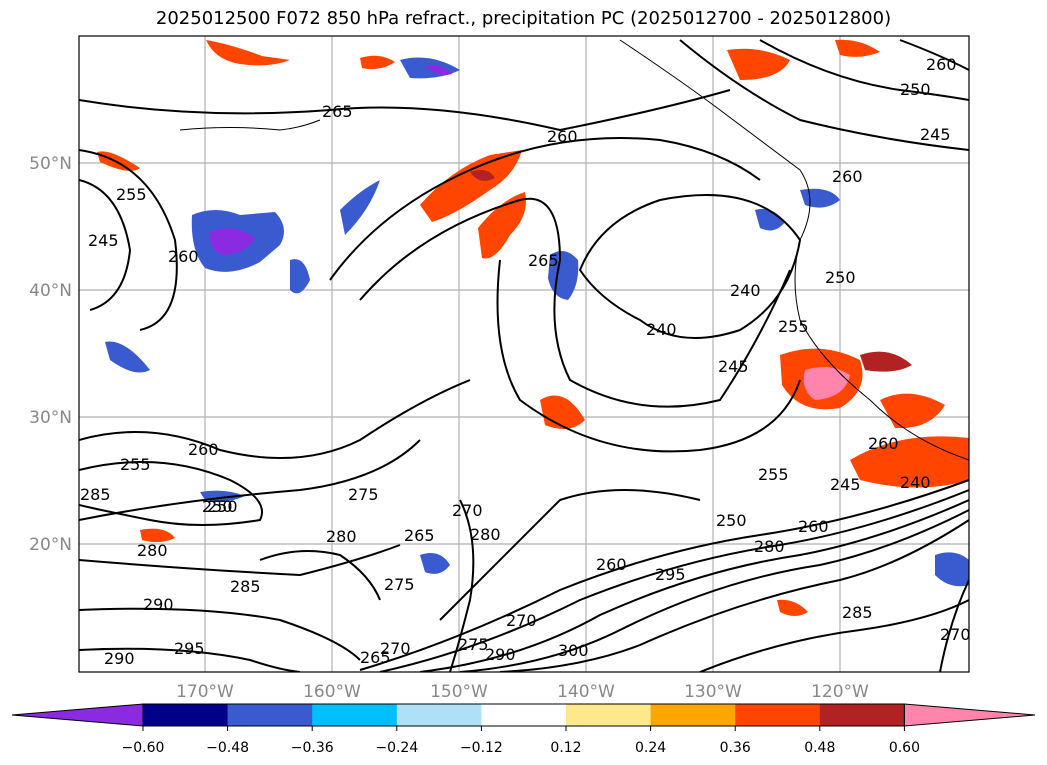 This screenshot has height=765, width=1047. Describe the element at coordinates (50, 291) in the screenshot. I see `lat-label: 40°N` at that location.